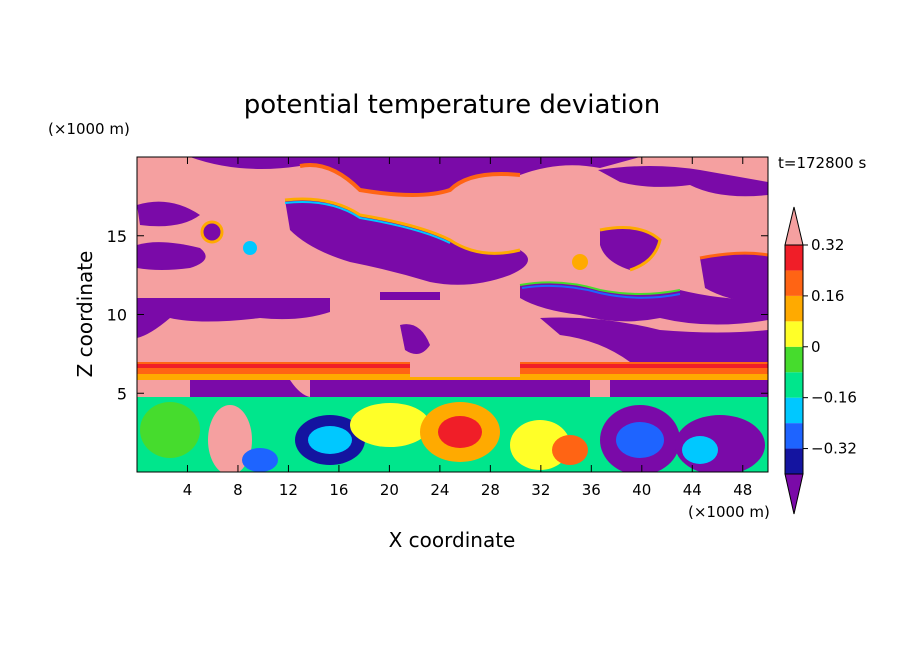 The width and height of the screenshot is (904, 654). Describe the element at coordinates (122, 393) in the screenshot. I see `y-tick-label: 5` at that location.